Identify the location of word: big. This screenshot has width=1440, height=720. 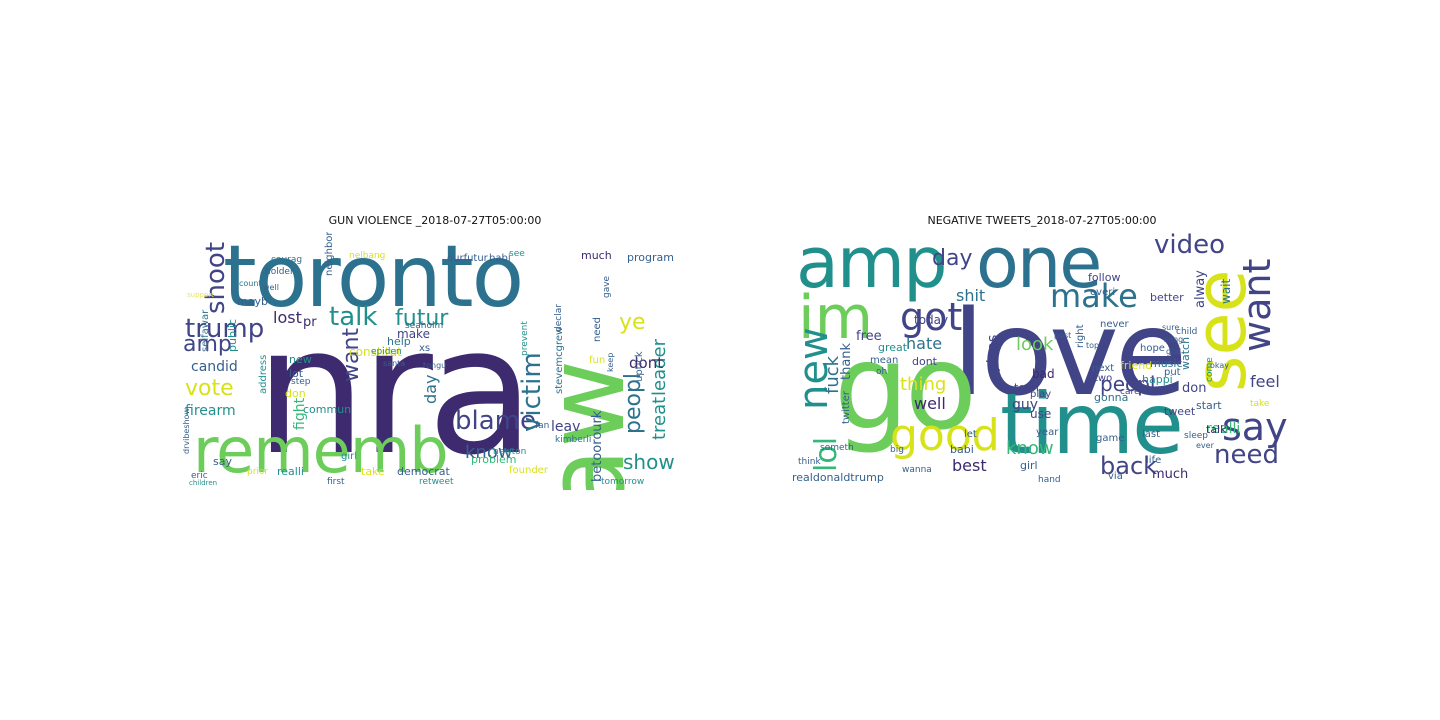
(897, 450).